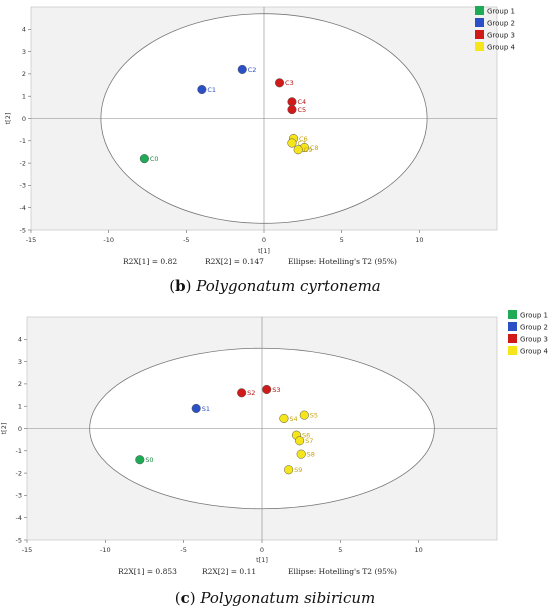 The width and height of the screenshot is (550, 615). I want to click on point-label-c7: C7, so click(301, 143).